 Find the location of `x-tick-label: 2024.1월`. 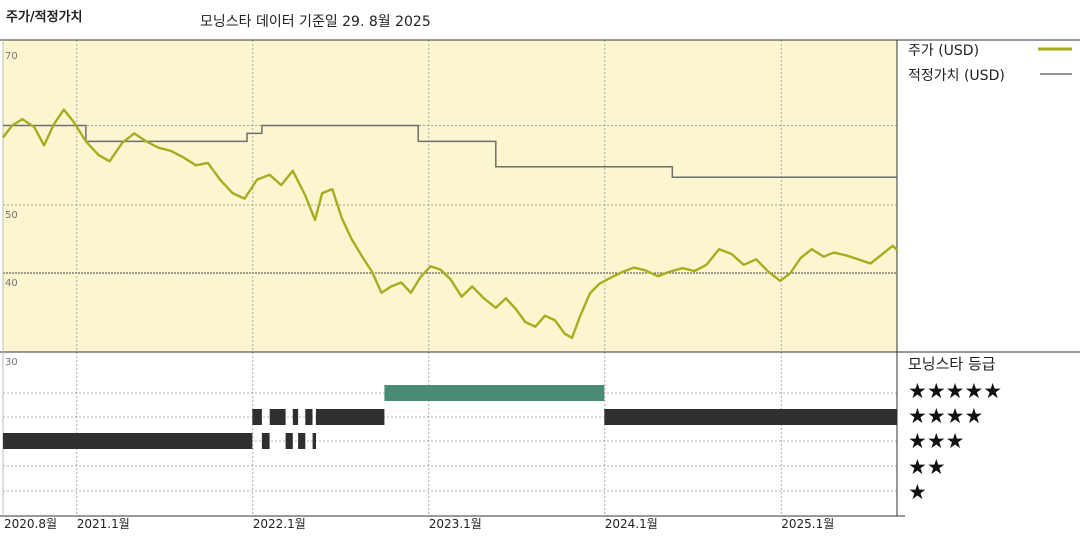

x-tick-label: 2024.1월 is located at coordinates (631, 524).